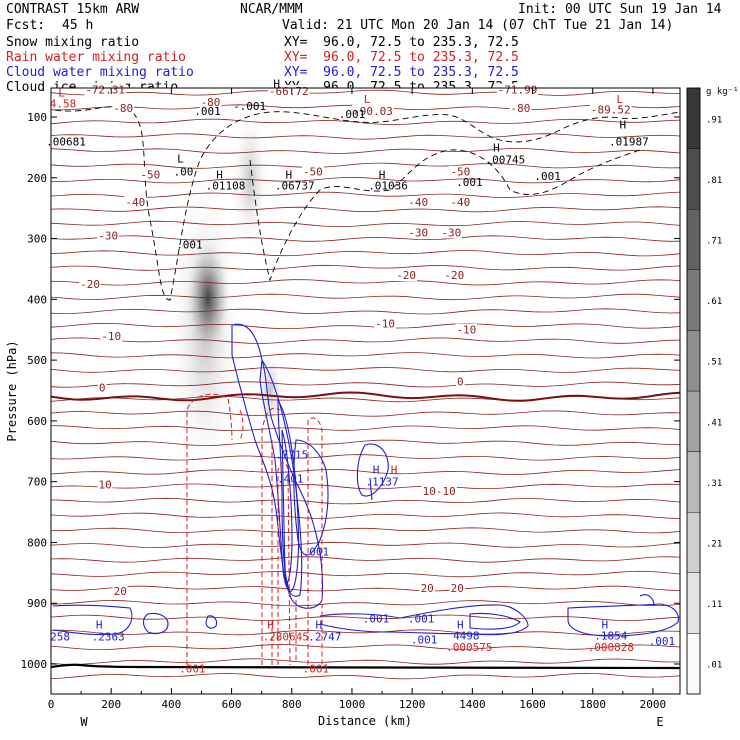 The image size is (740, 740). What do you see at coordinates (102, 387) in the screenshot?
I see `temperature-contour-label: 0` at bounding box center [102, 387].